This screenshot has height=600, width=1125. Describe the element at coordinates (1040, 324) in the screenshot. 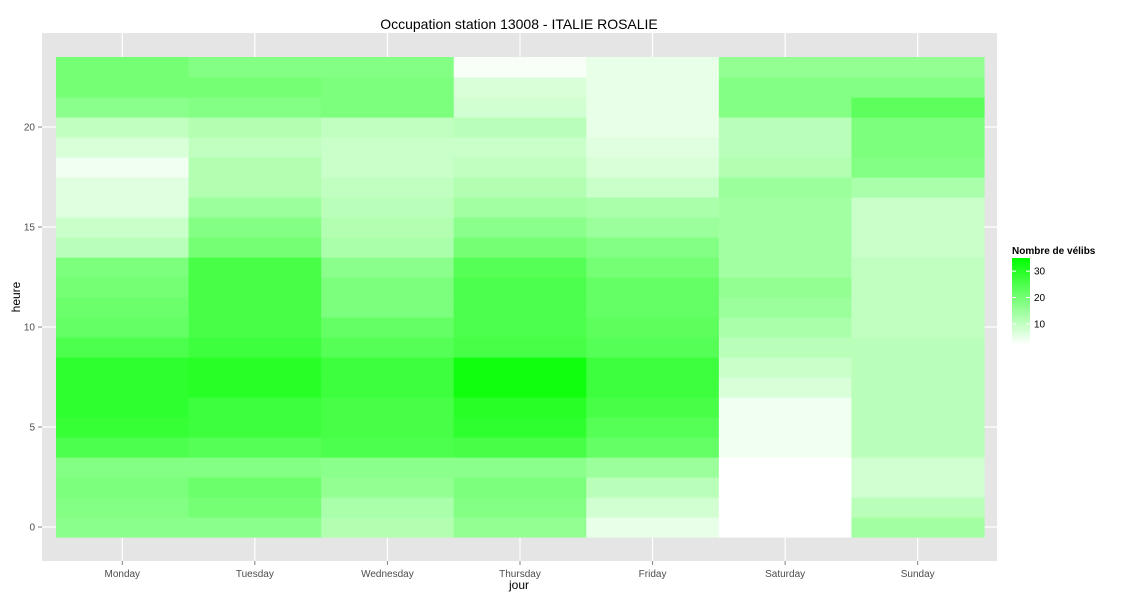

I see `legend-label: 10` at that location.